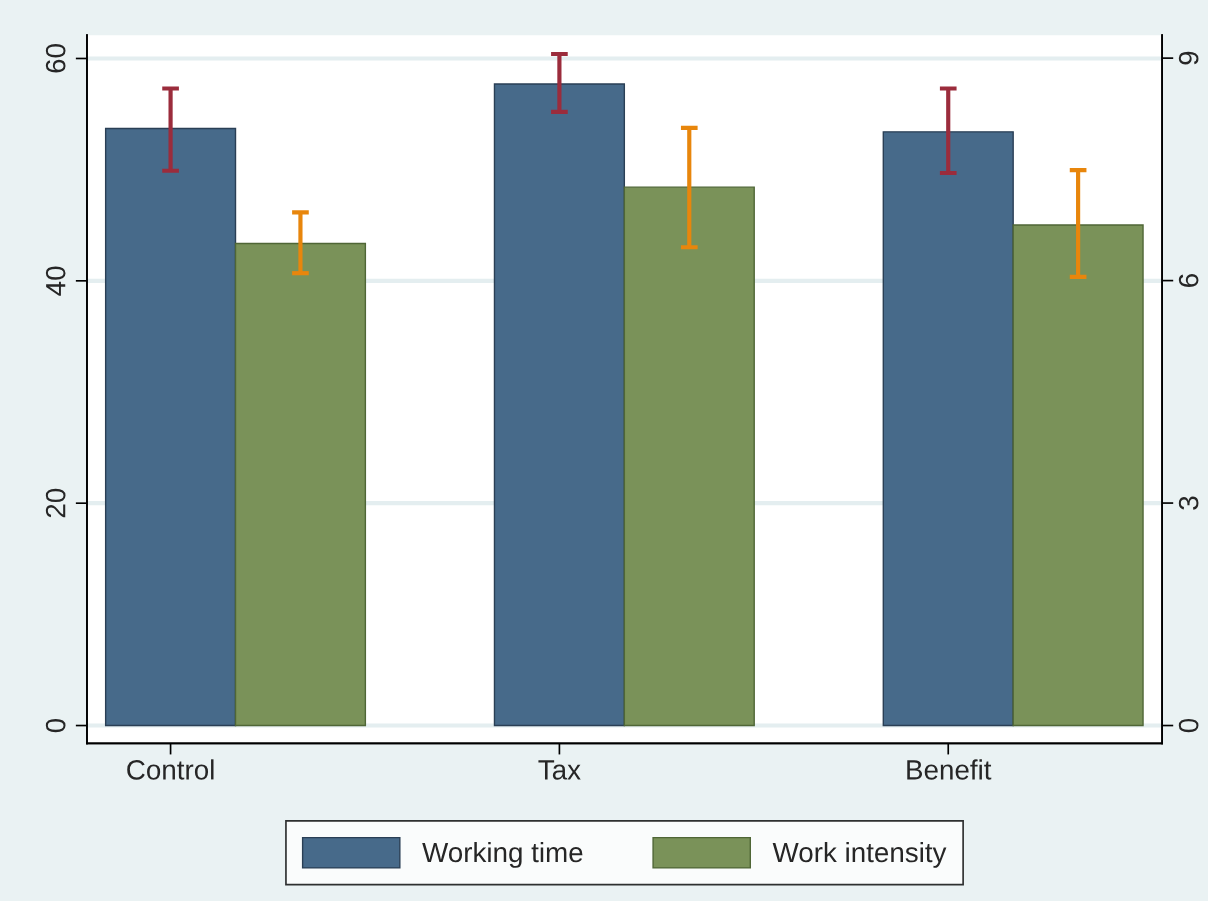 This screenshot has width=1208, height=901. Describe the element at coordinates (1188, 503) in the screenshot. I see `y2-tick-label: 3` at that location.